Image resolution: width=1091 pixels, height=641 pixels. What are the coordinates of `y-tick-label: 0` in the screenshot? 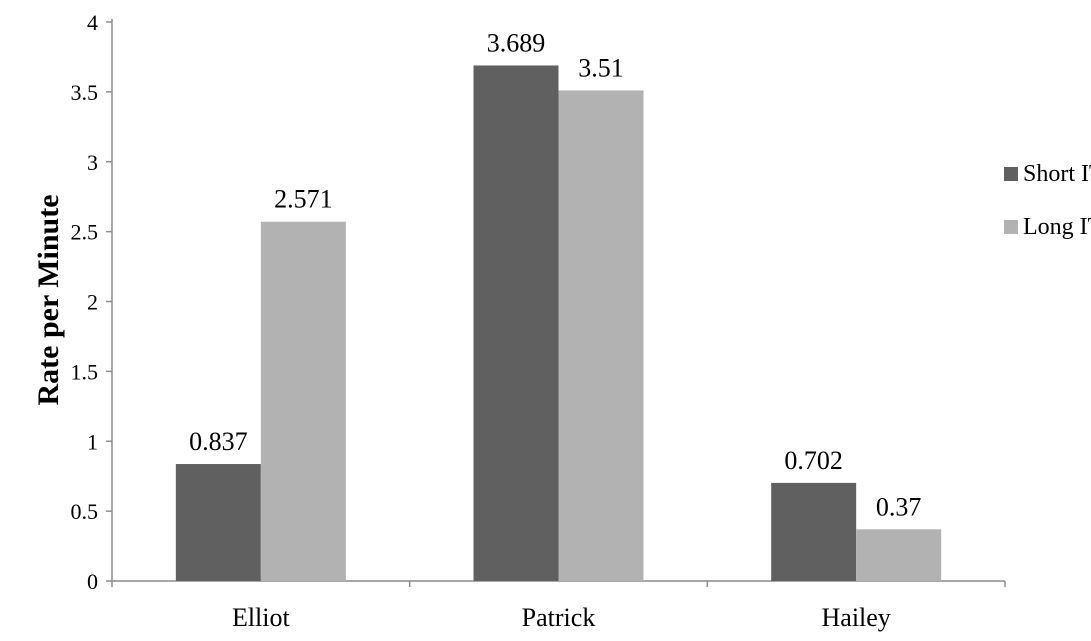 It's located at (92, 581).